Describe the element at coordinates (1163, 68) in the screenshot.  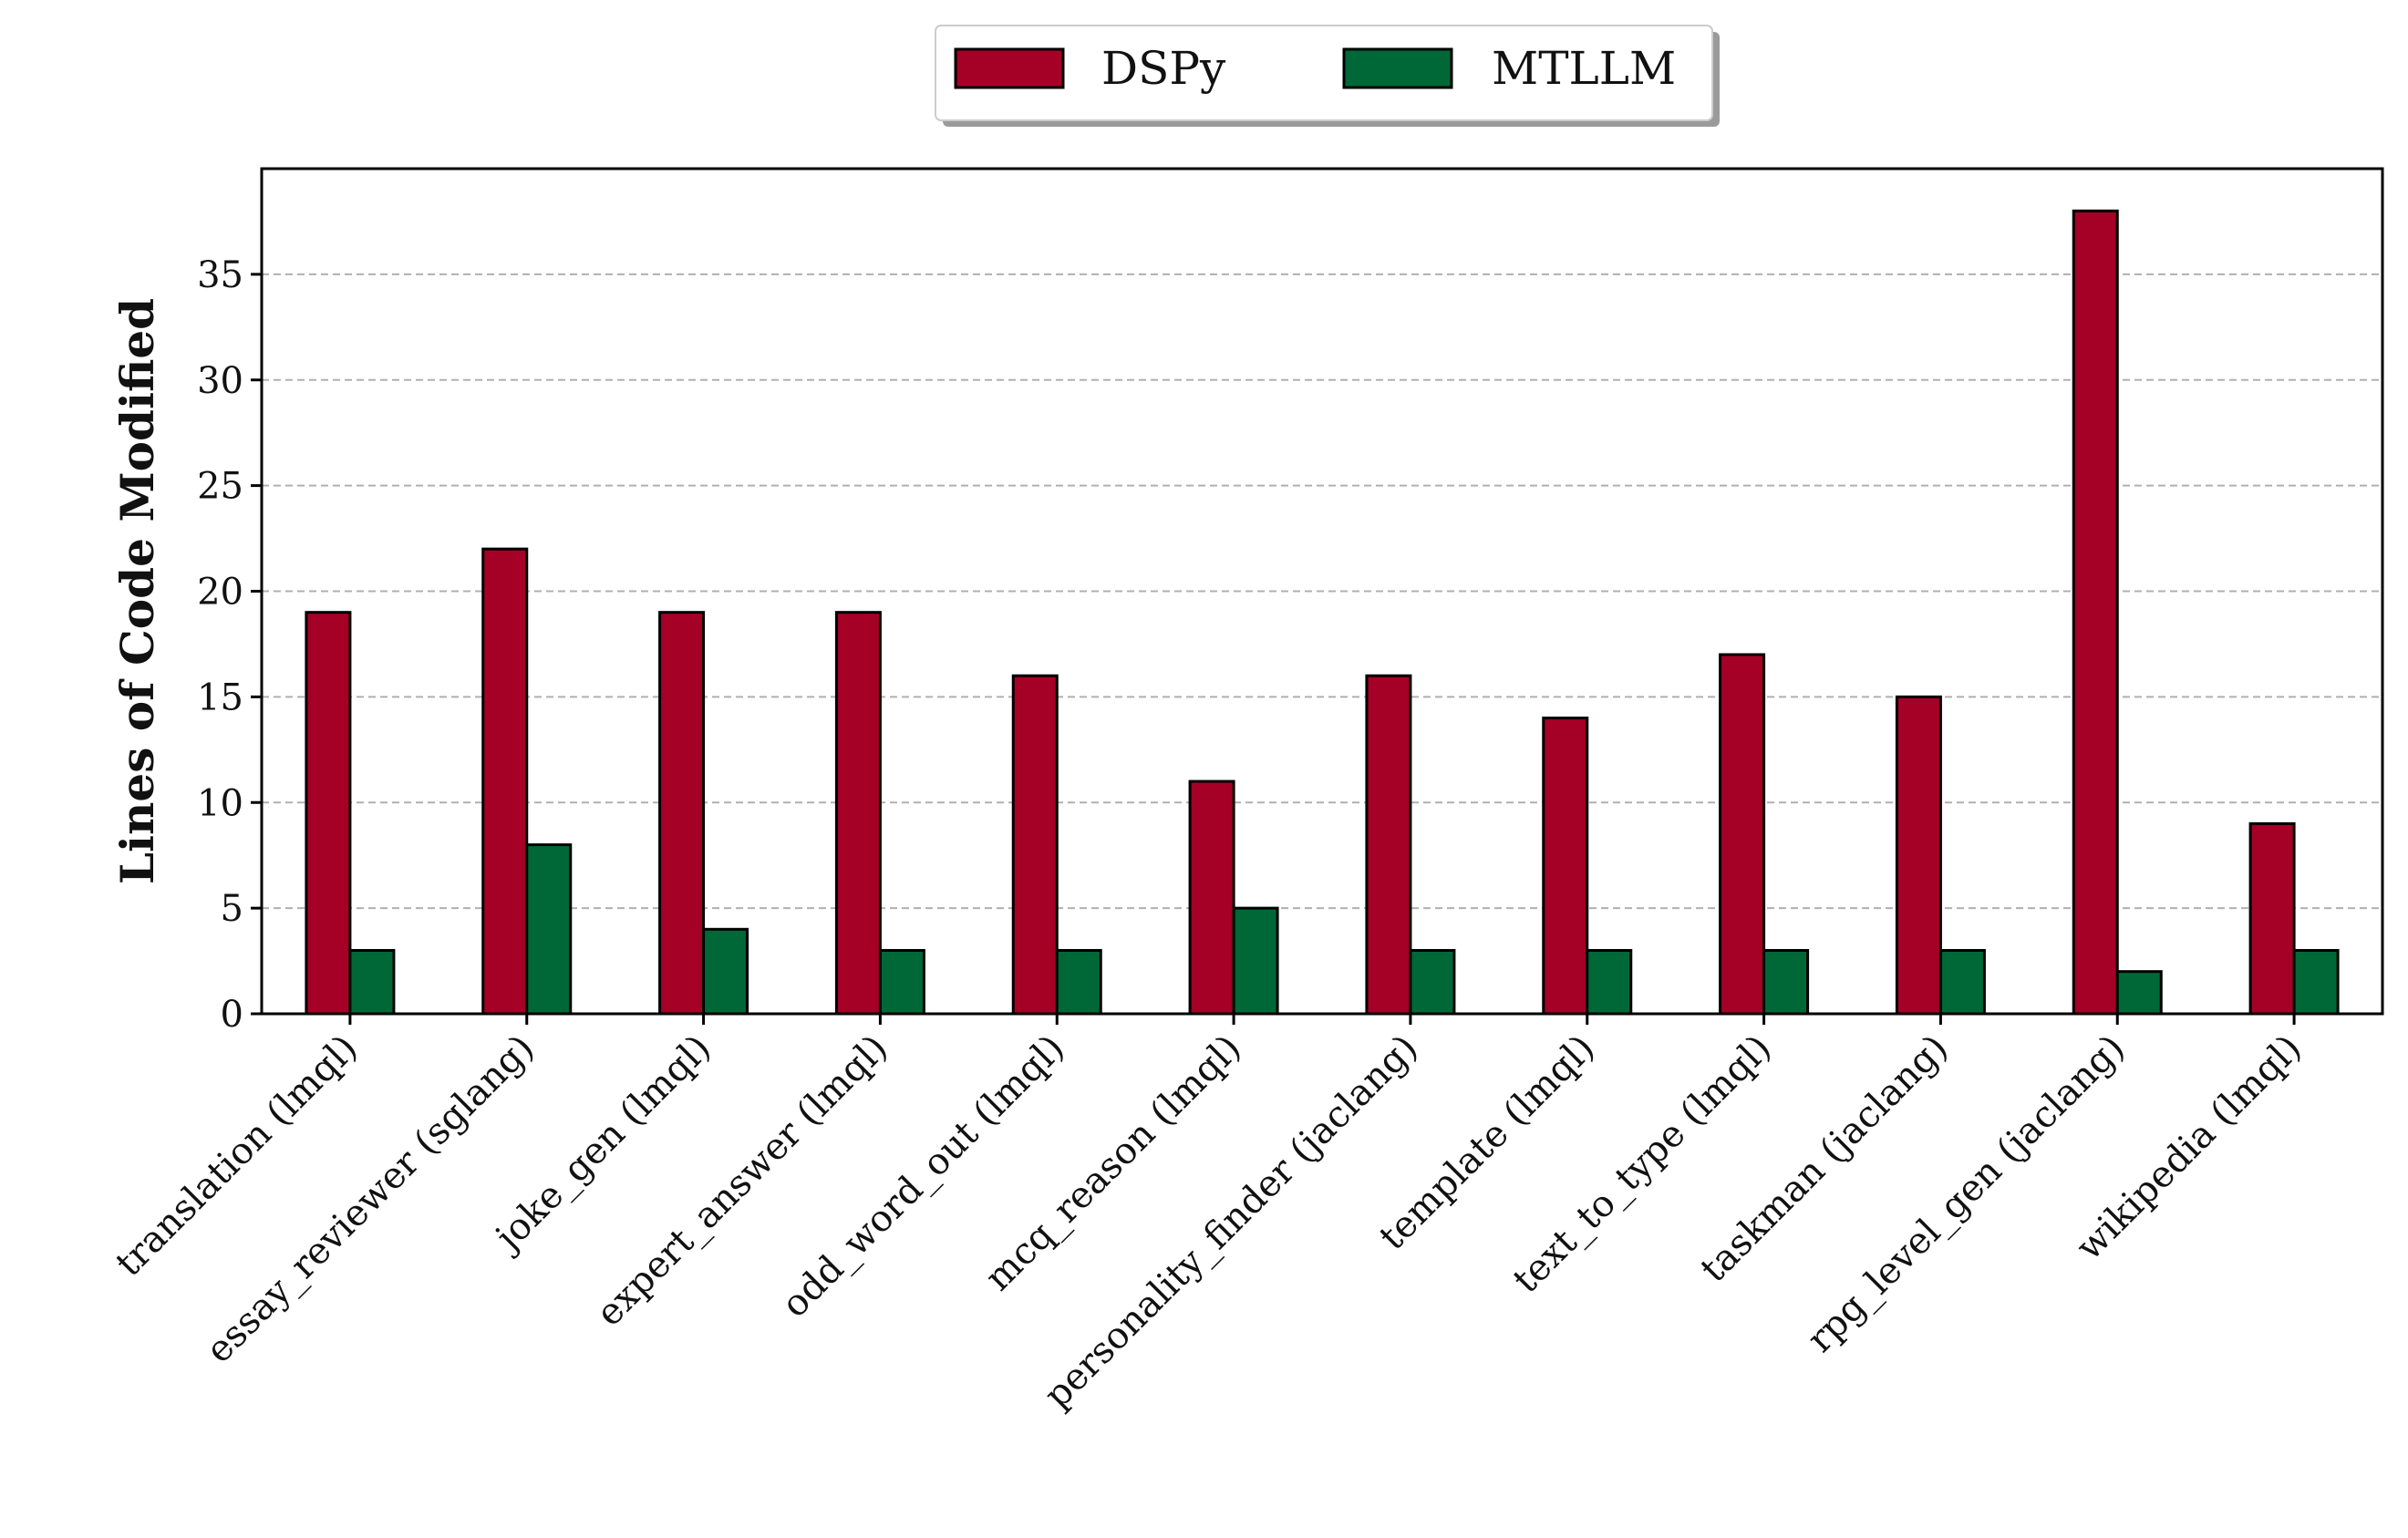
I see `legend-label-dspy: DSPy` at that location.